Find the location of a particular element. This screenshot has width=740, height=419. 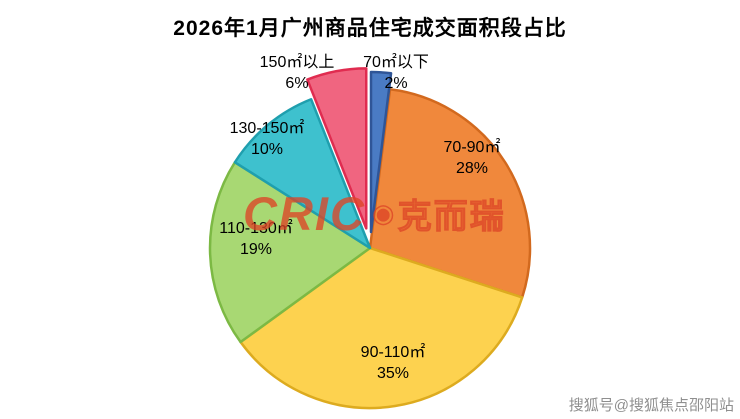

slice-label-70-90: 70-90㎡ 28% is located at coordinates (472, 158).